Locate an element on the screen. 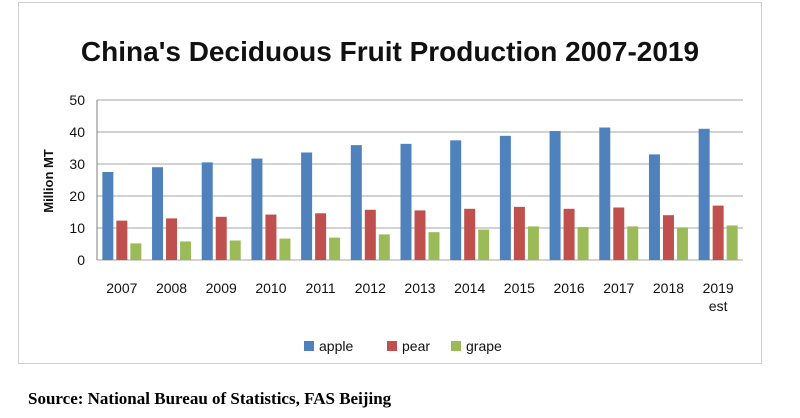  legend: apple pear grape is located at coordinates (403, 346).